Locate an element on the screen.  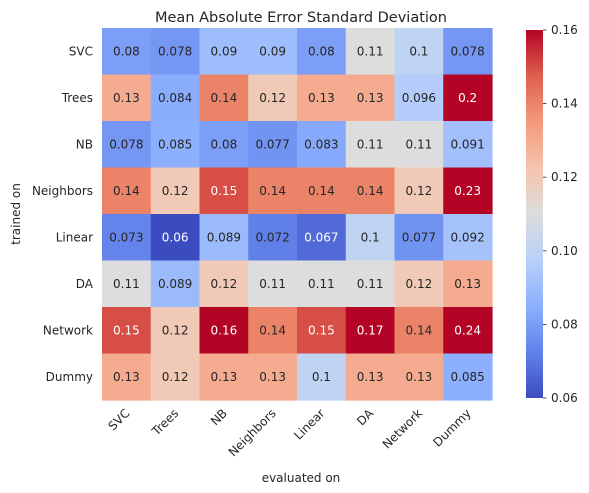
x-tick-label: NB is located at coordinates (219, 417).